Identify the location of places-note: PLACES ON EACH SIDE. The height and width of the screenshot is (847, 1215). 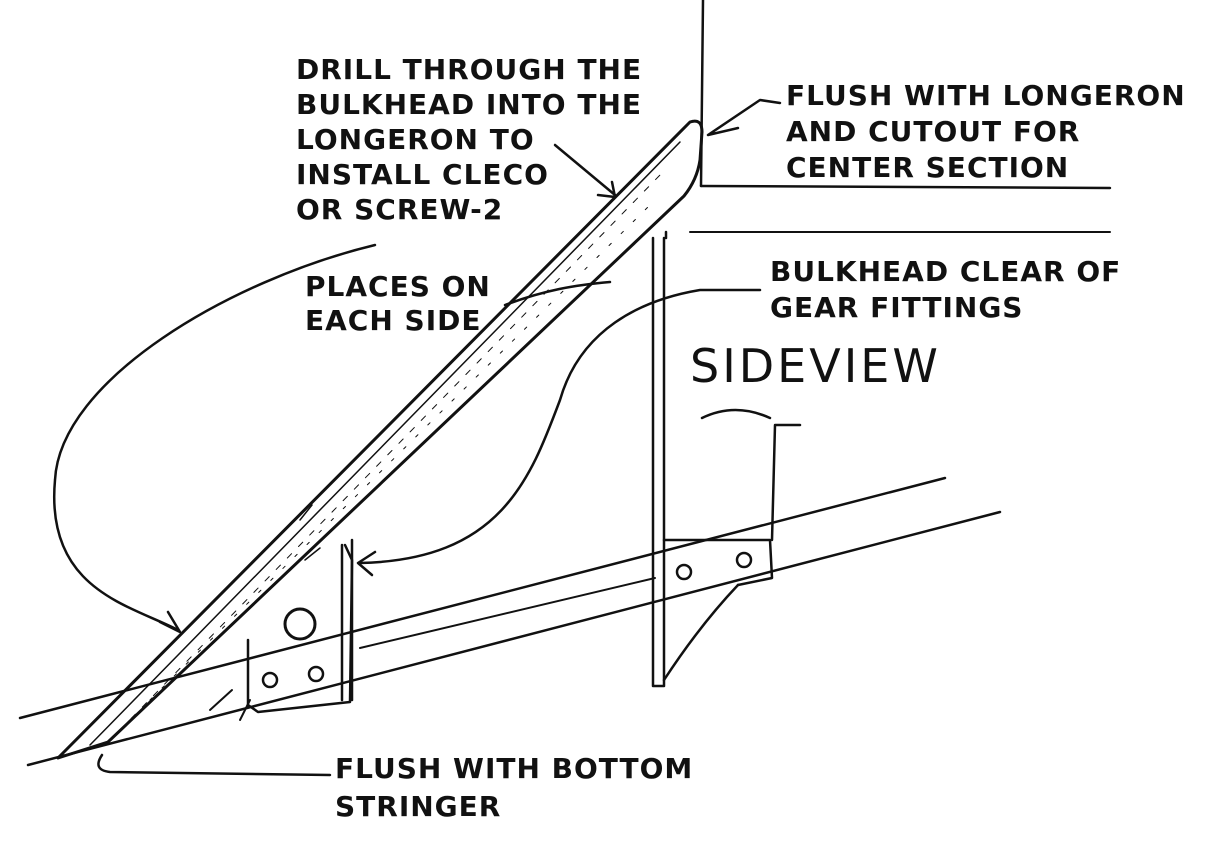
(398, 303).